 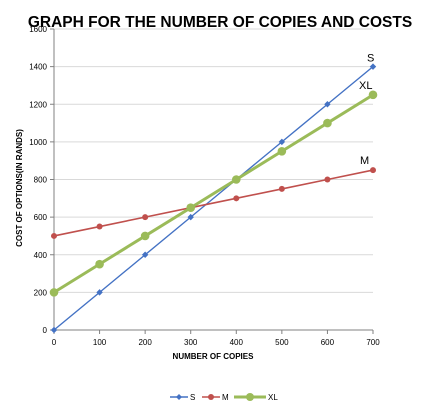 I want to click on y-tick-label: 1400, so click(x=38, y=67).